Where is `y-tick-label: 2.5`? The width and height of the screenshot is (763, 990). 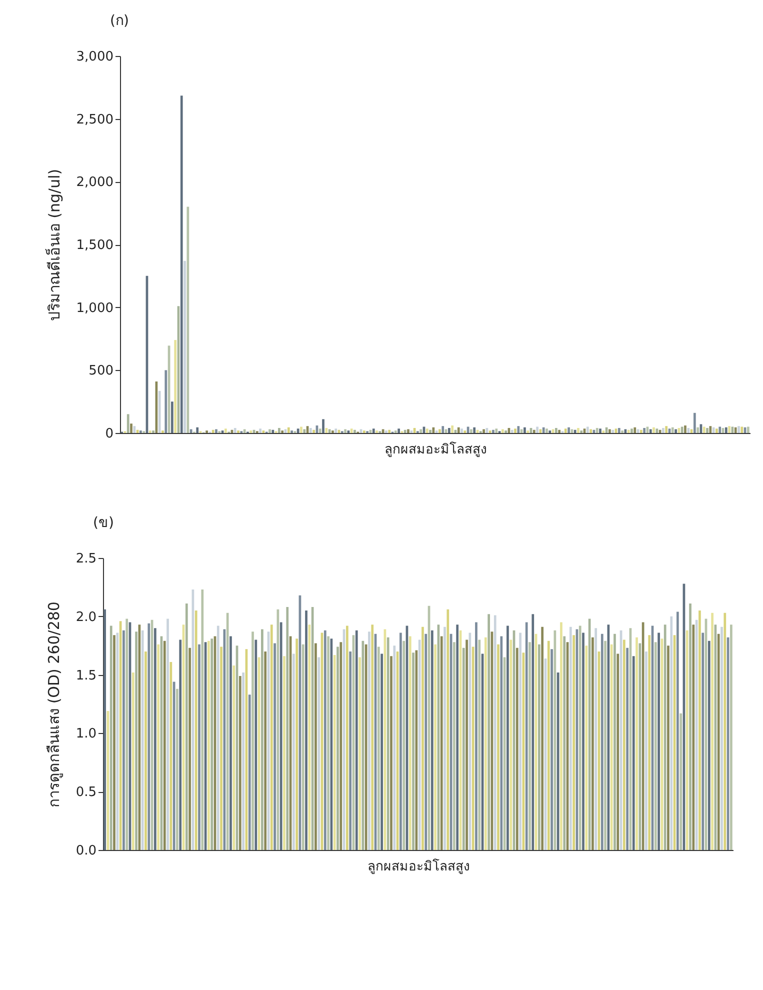 y-tick-label: 2.5 is located at coordinates (86, 559).